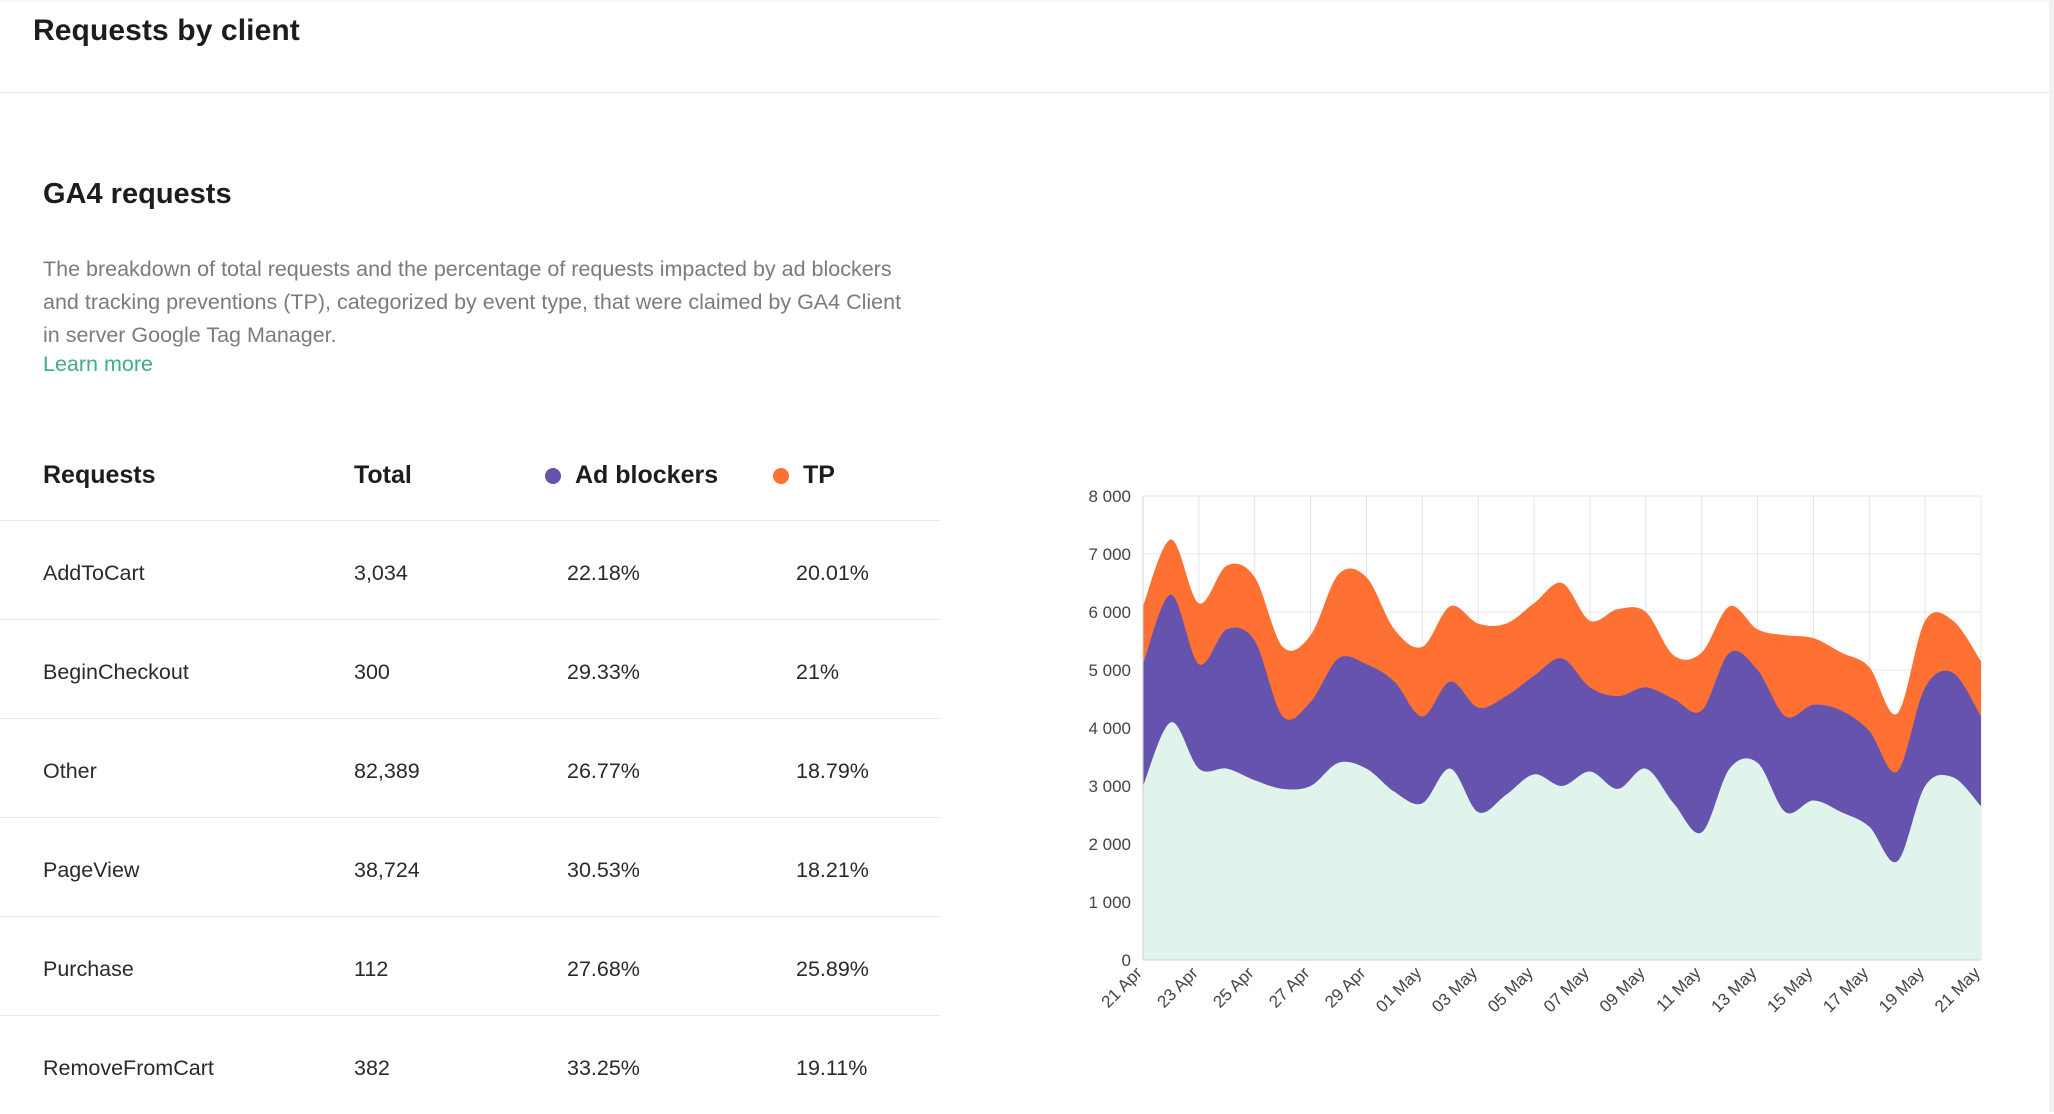 This screenshot has width=2054, height=1114. What do you see at coordinates (1109, 496) in the screenshot?
I see `y-tick-label: 8 000` at bounding box center [1109, 496].